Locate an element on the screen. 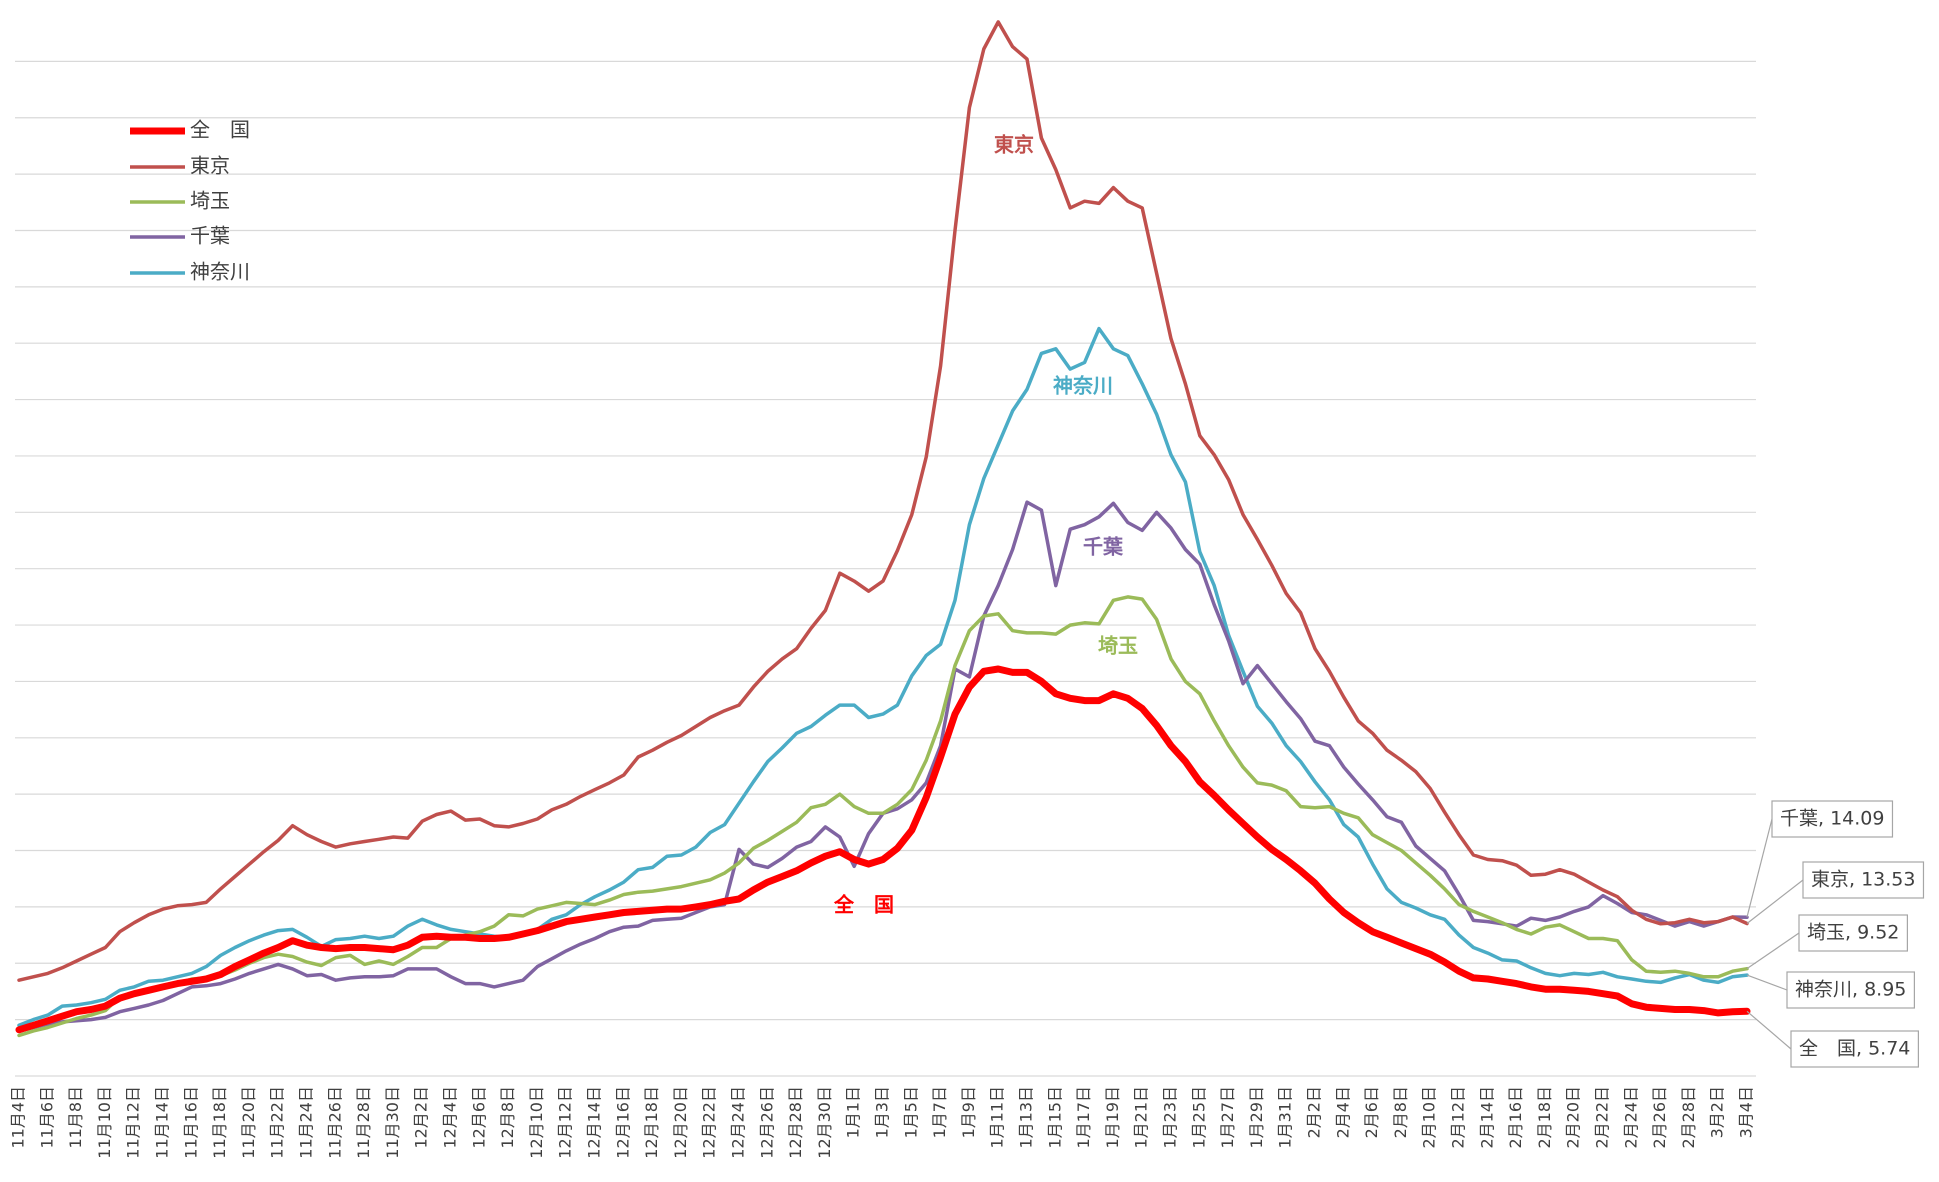 This screenshot has width=1939, height=1182. legend-label: 東京 is located at coordinates (210, 166).